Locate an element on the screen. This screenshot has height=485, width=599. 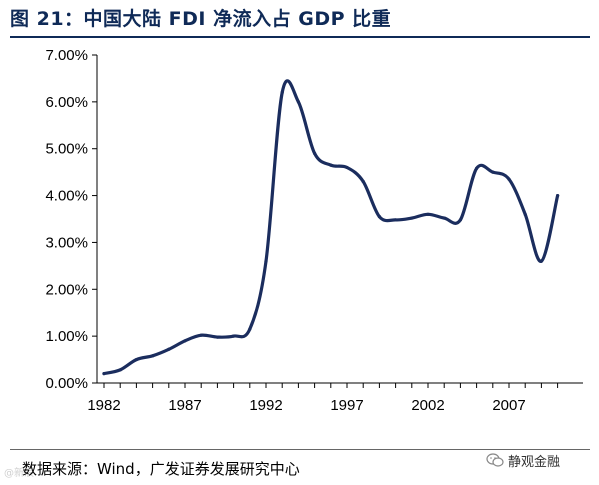
footer-divider is located at coordinates (300, 449).